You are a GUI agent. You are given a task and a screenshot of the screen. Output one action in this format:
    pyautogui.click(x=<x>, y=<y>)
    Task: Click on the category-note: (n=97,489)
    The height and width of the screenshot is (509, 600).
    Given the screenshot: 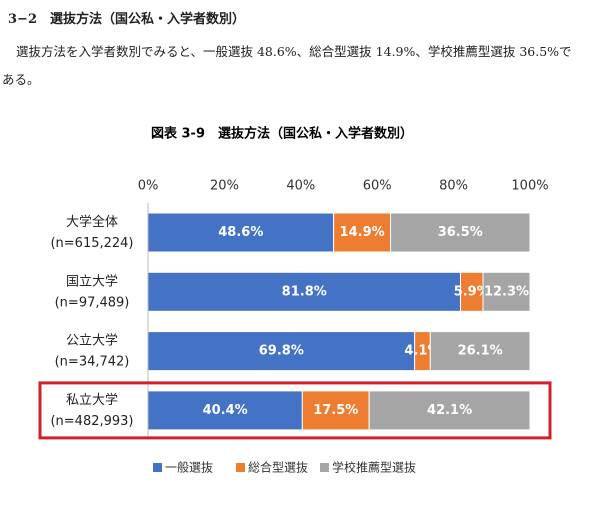 What is the action you would take?
    pyautogui.click(x=92, y=302)
    